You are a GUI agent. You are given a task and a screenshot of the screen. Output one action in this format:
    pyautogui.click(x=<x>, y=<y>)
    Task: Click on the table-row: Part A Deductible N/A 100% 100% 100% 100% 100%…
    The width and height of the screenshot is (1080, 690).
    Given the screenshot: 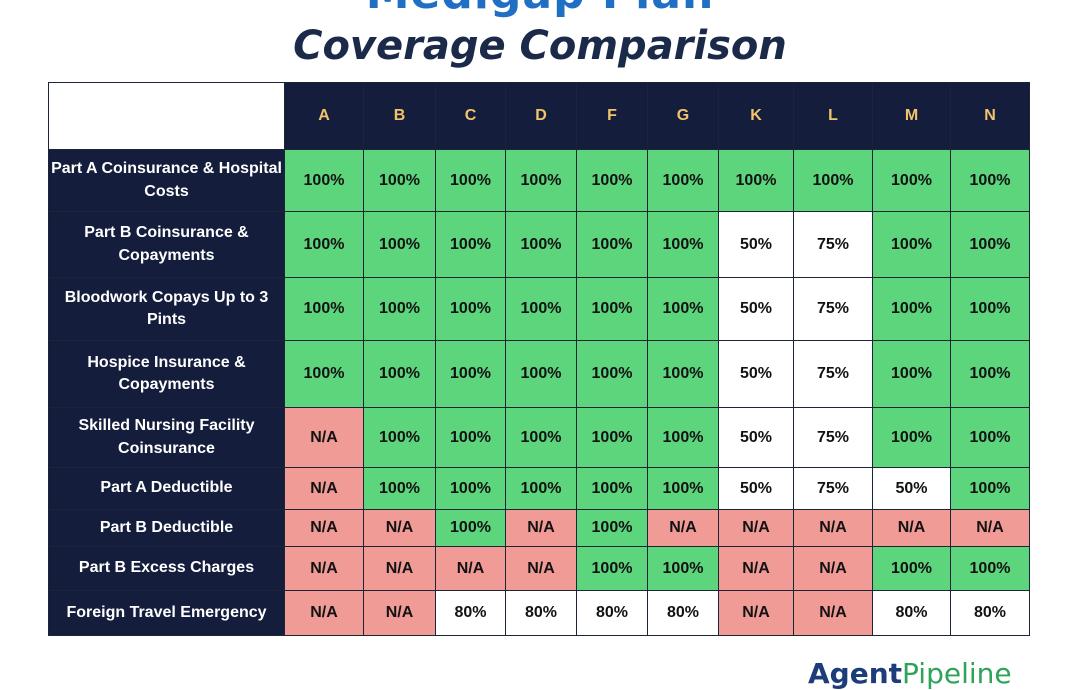 What is the action you would take?
    pyautogui.click(x=539, y=488)
    